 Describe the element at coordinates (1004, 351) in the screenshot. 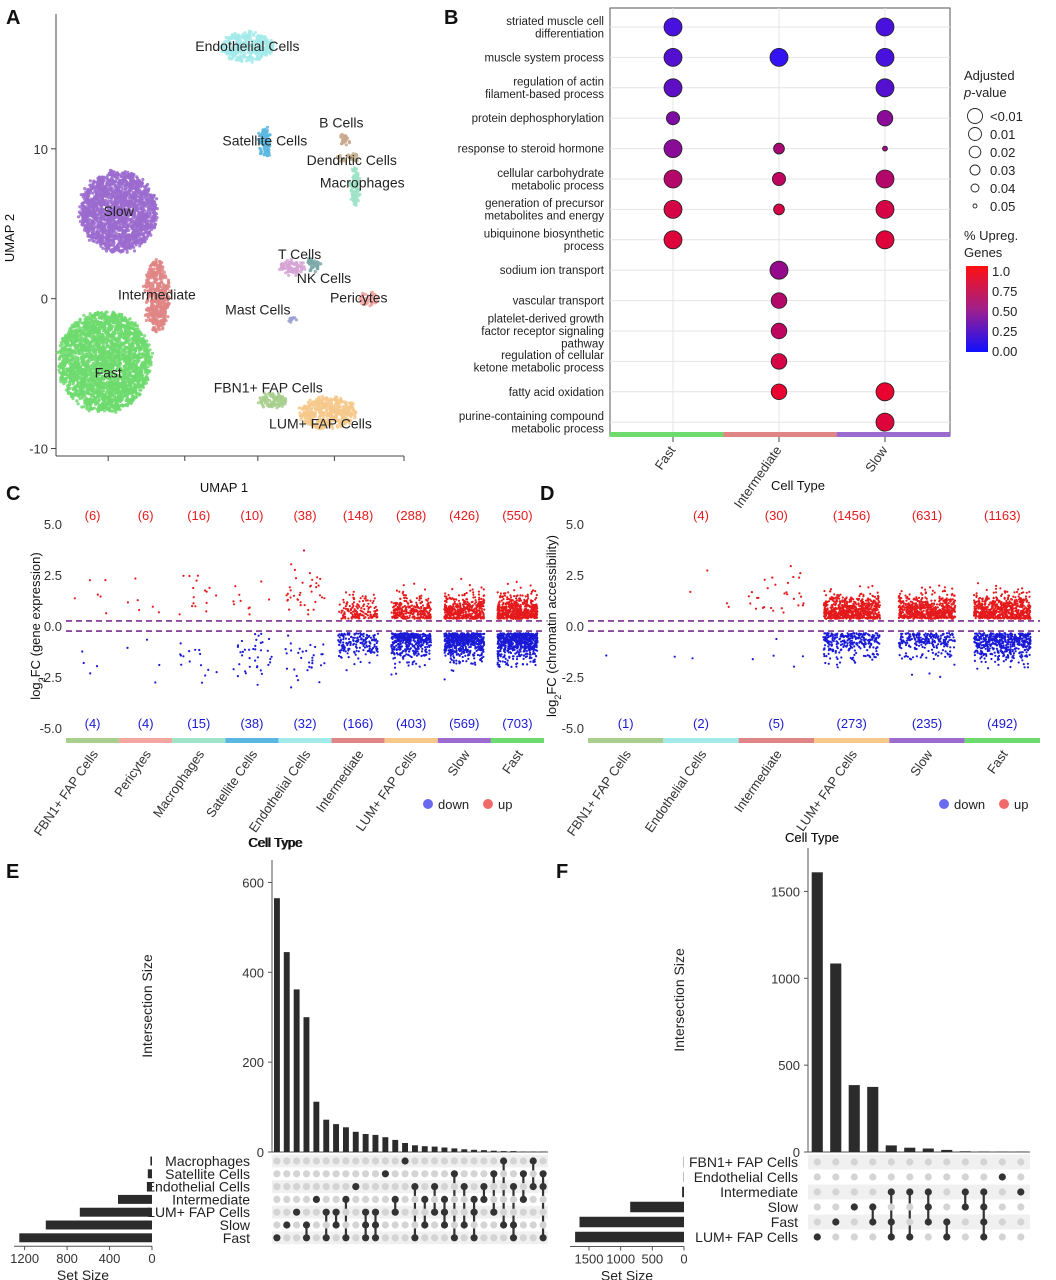

I see `color-legend-label: 0.00` at that location.